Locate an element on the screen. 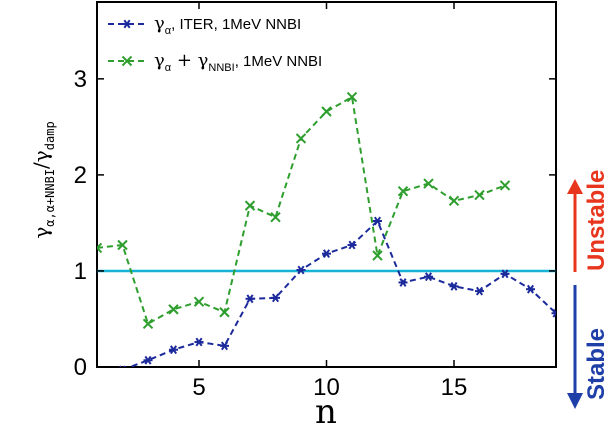 This screenshot has width=610, height=433. y-tick-label: 2 is located at coordinates (80, 175).